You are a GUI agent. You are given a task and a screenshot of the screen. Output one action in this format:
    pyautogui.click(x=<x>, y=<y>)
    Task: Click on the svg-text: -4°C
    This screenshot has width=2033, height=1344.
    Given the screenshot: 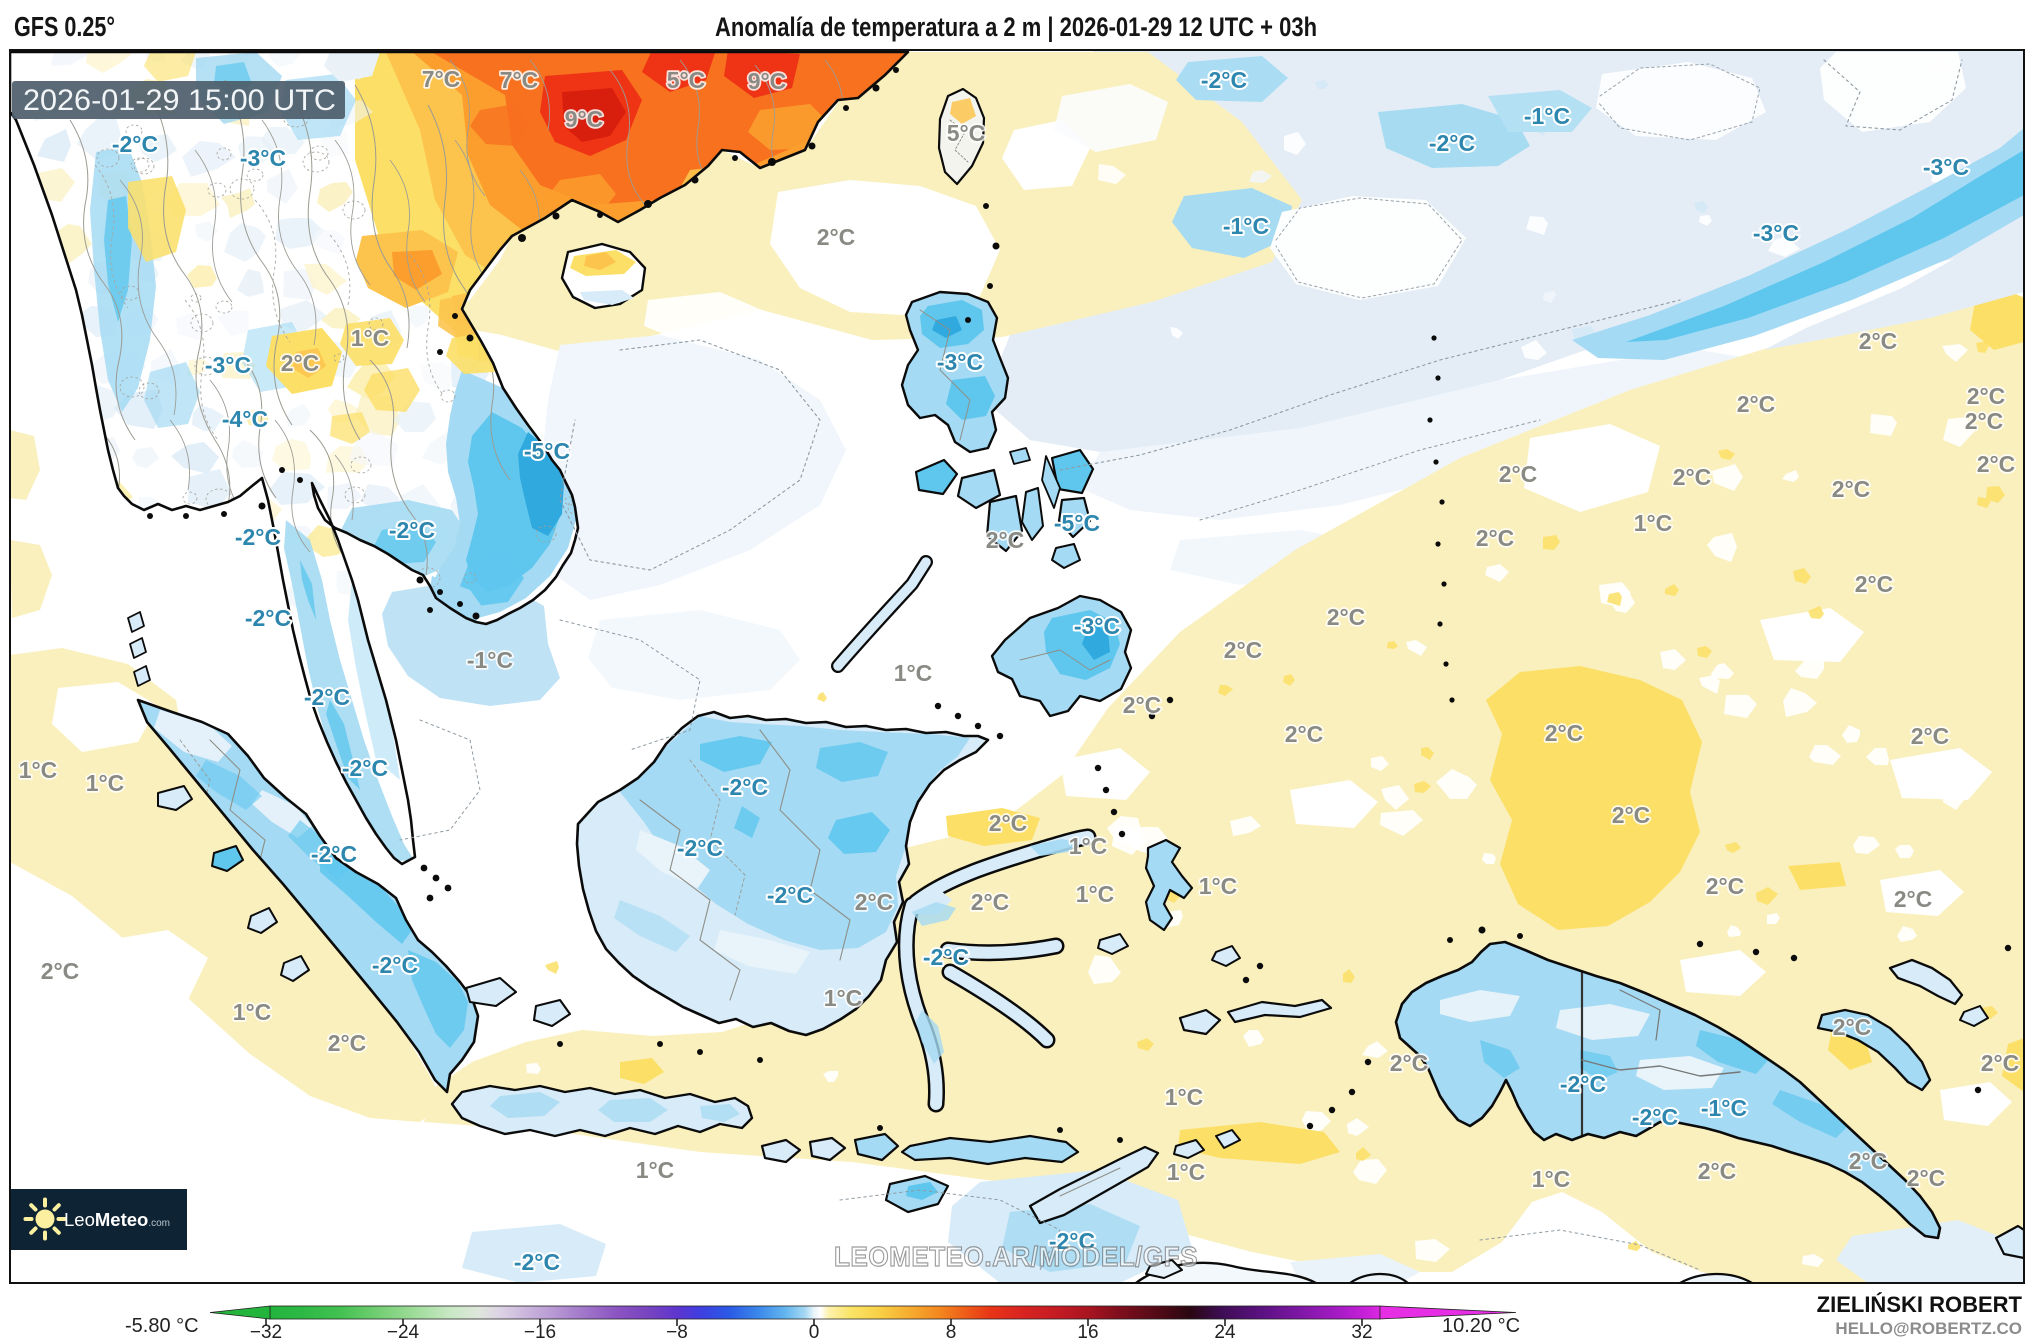 What is the action you would take?
    pyautogui.click(x=245, y=419)
    